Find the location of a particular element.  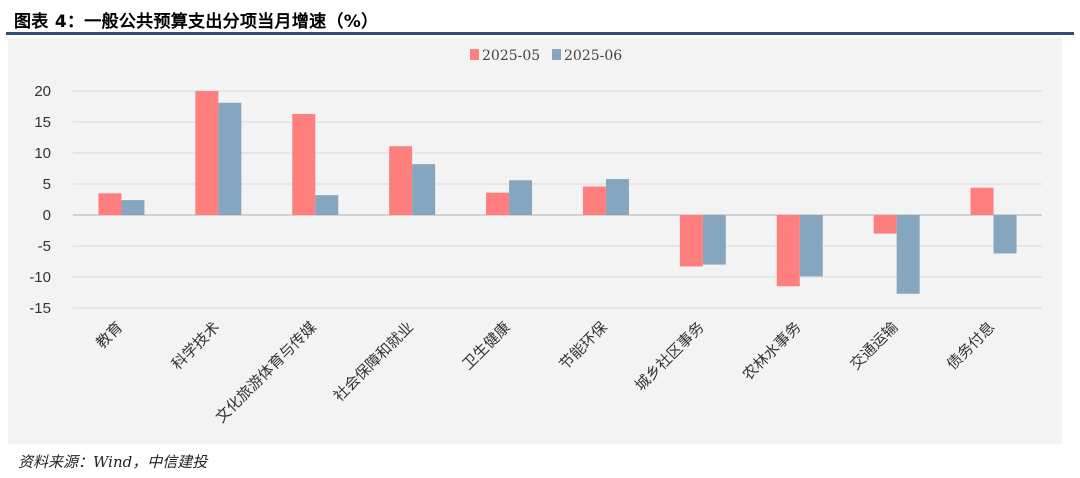

y-tick-label: -15 is located at coordinates (40, 308).